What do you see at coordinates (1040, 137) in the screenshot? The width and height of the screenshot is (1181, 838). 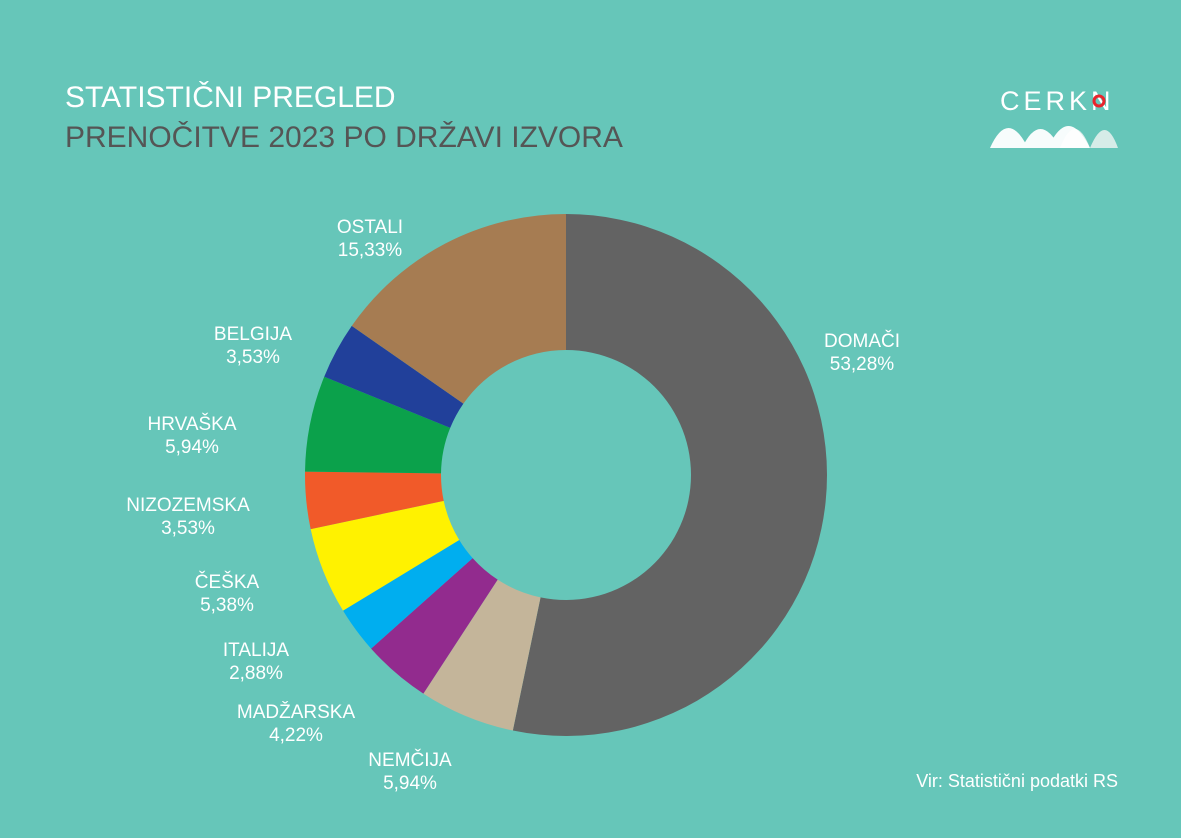 I see `logo-hill` at bounding box center [1040, 137].